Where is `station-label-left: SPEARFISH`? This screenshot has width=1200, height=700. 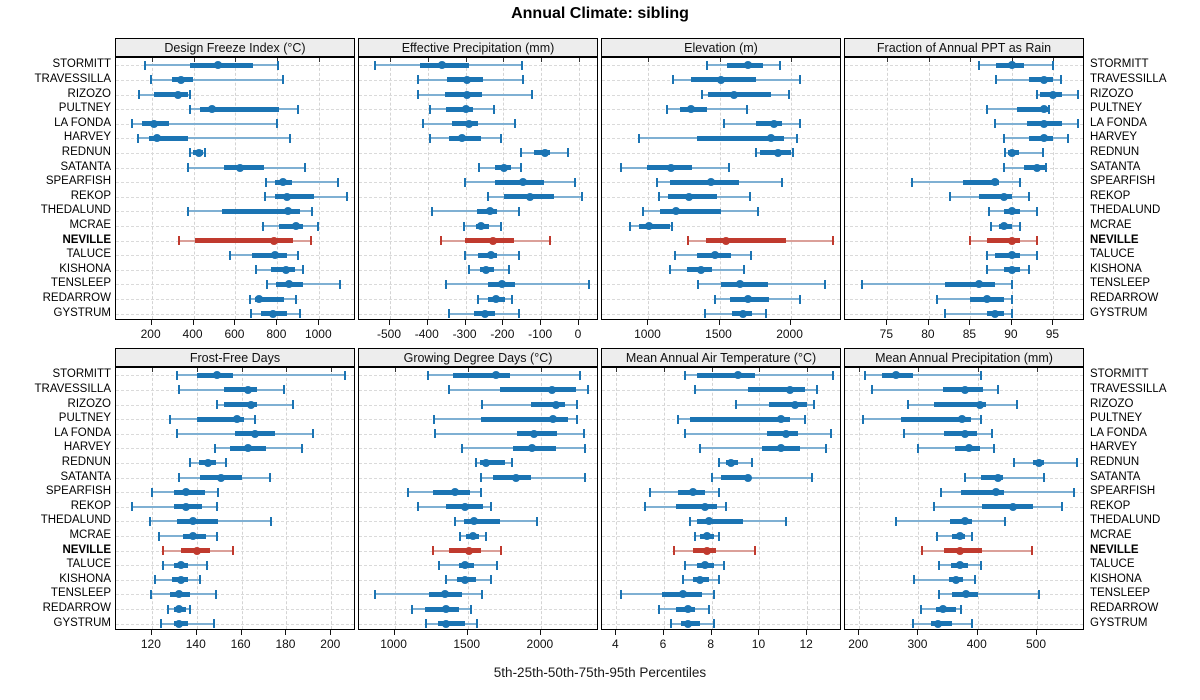
station-label-left: SPEARFISH is located at coordinates (78, 181).